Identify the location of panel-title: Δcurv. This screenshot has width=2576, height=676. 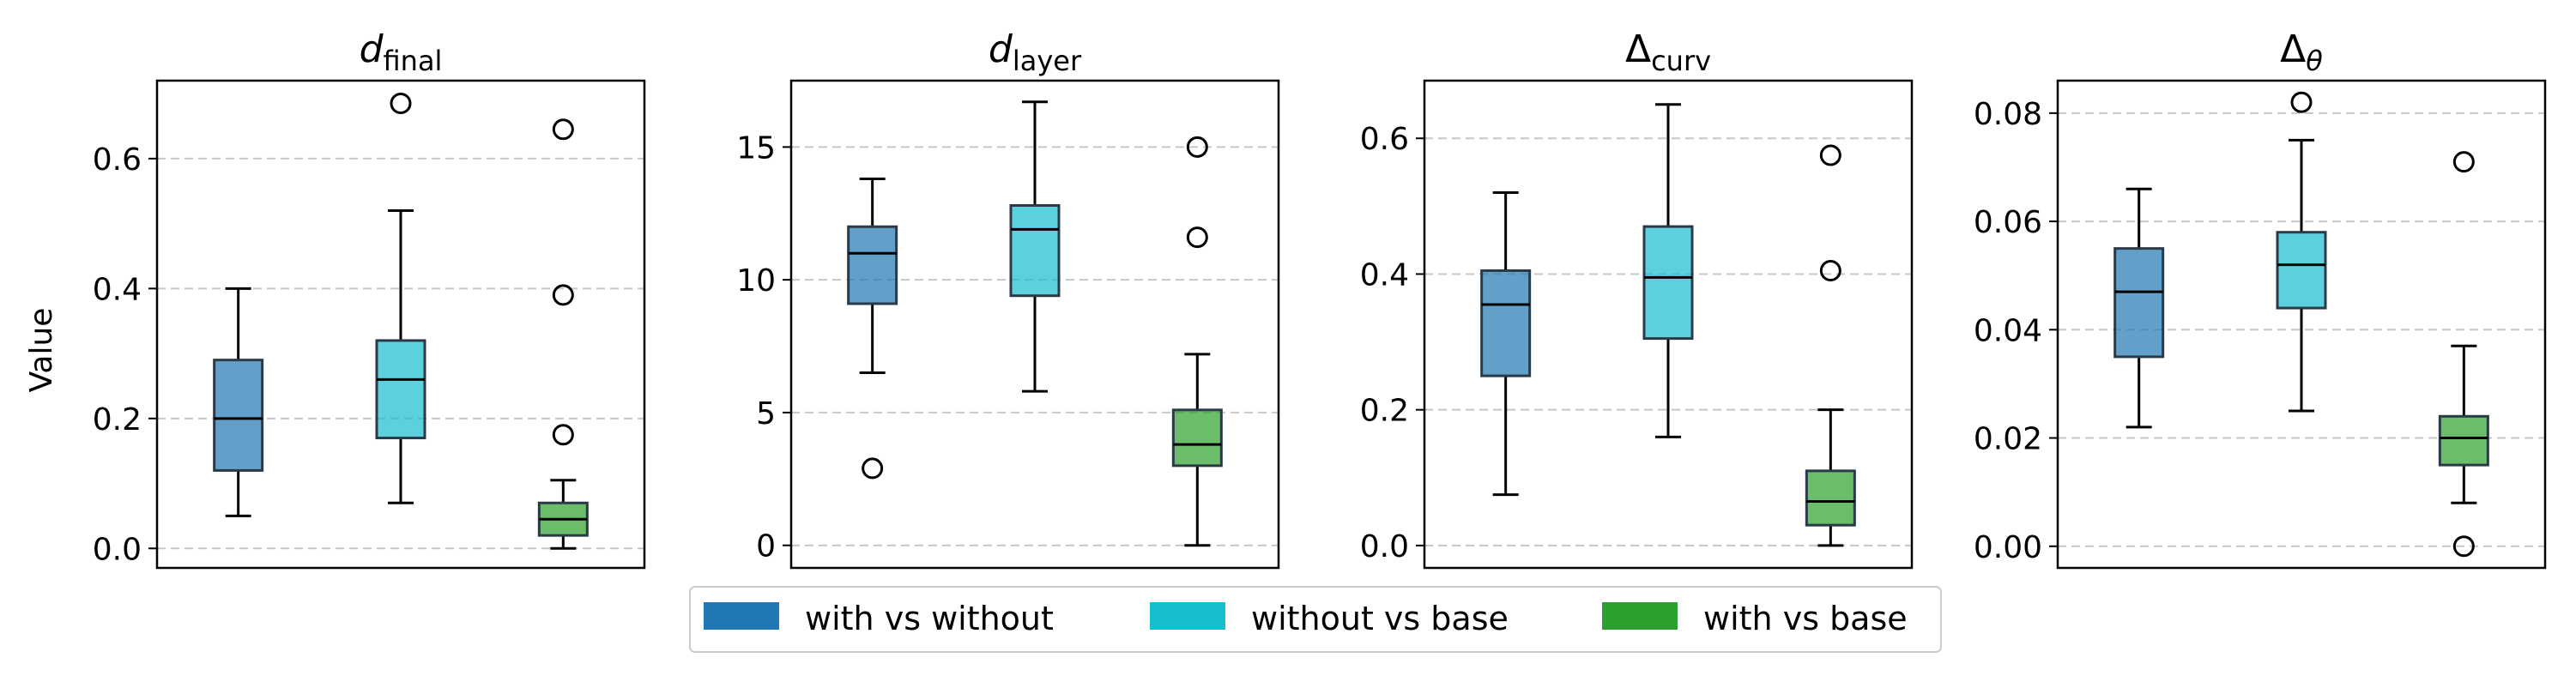
(1668, 52).